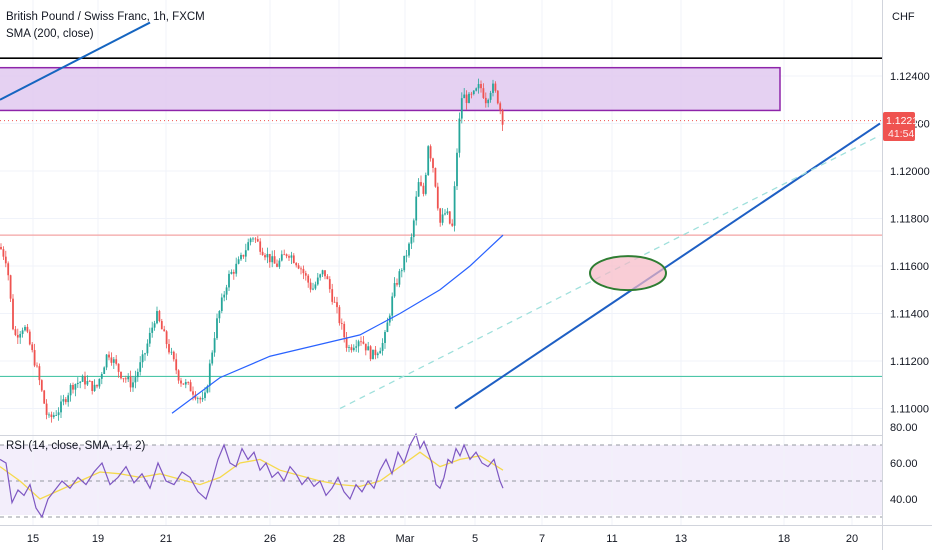  Describe the element at coordinates (903, 126) in the screenshot. I see `last-price-badge: 1.12212 41:54` at that location.